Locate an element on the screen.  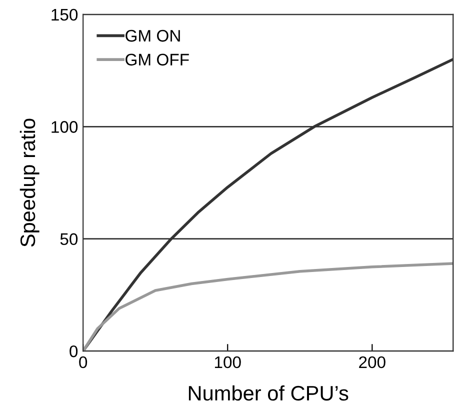
legend-label: GM ON is located at coordinates (153, 36).